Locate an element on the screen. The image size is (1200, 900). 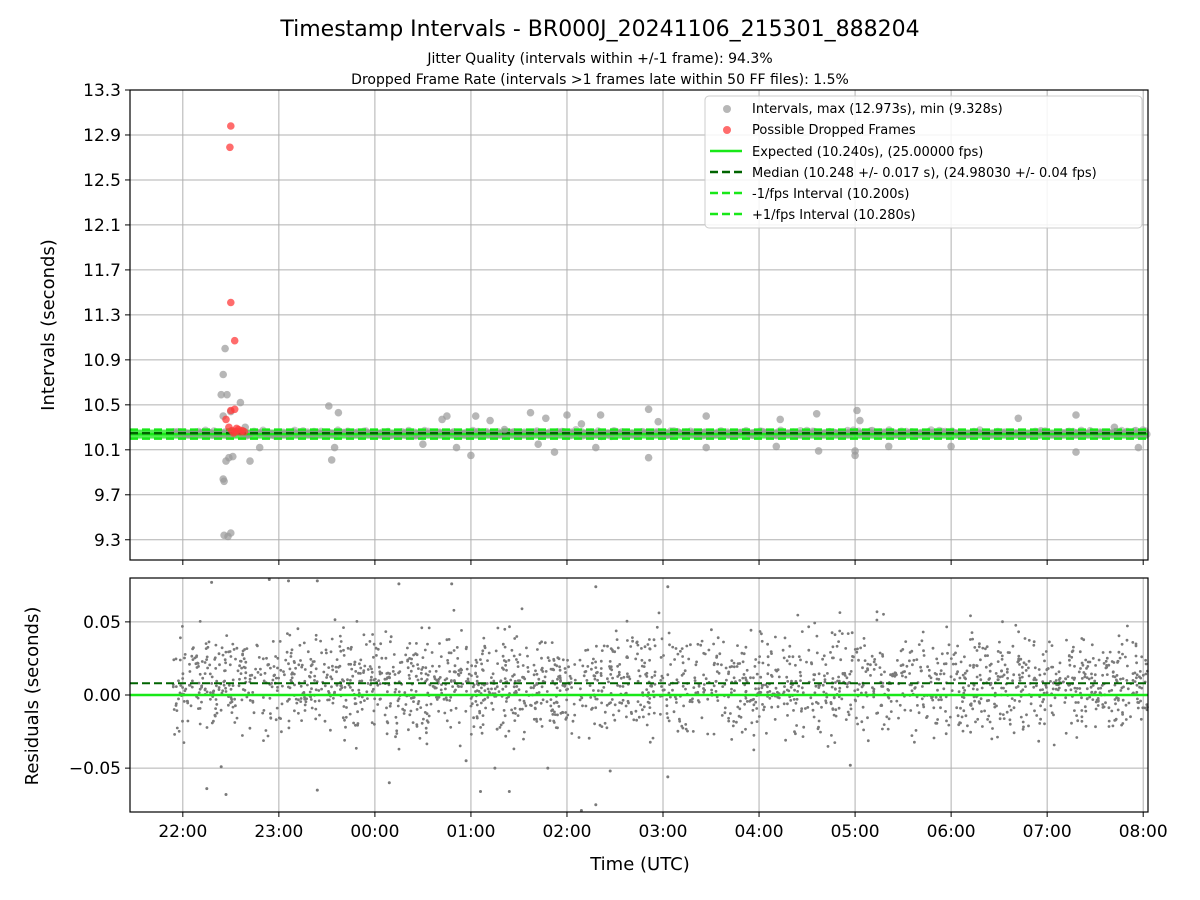
x-tick-label-0: 22:00 is located at coordinates (182, 832).